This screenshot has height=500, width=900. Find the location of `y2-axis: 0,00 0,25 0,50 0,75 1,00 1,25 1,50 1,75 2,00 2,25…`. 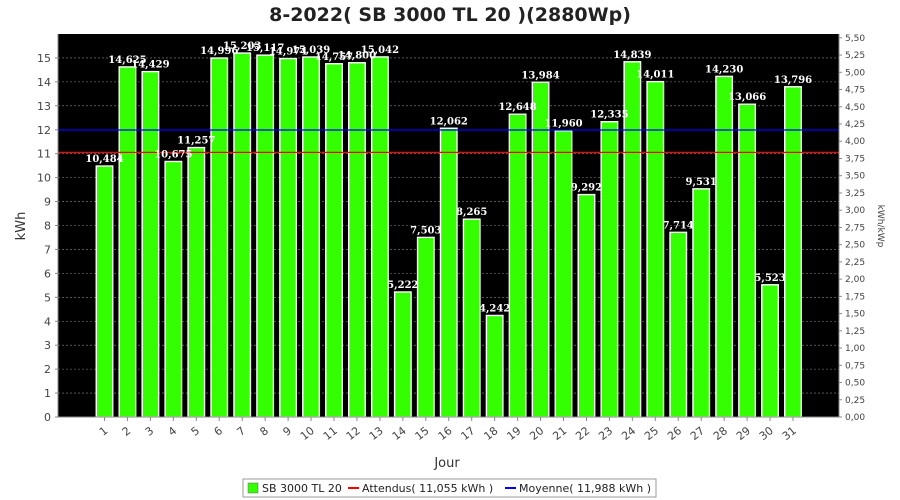

y2-axis: 0,00 0,25 0,50 0,75 1,00 1,25 1,50 1,75 2,00 2,25… is located at coordinates (851, 228).